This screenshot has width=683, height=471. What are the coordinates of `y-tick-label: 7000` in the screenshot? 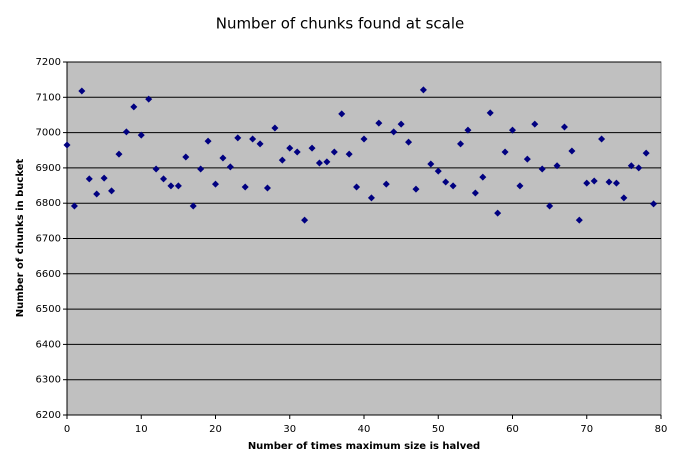 It's located at (48, 133).